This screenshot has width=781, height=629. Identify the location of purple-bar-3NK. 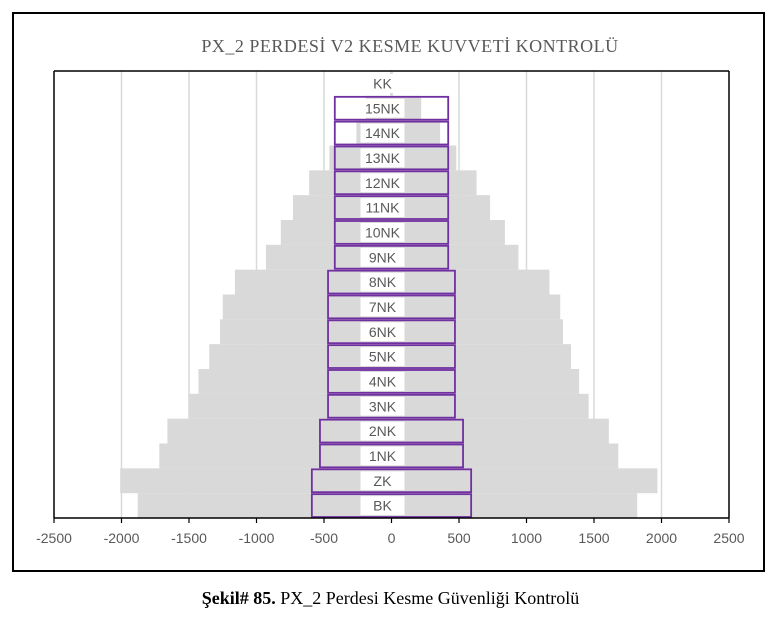
(391, 406).